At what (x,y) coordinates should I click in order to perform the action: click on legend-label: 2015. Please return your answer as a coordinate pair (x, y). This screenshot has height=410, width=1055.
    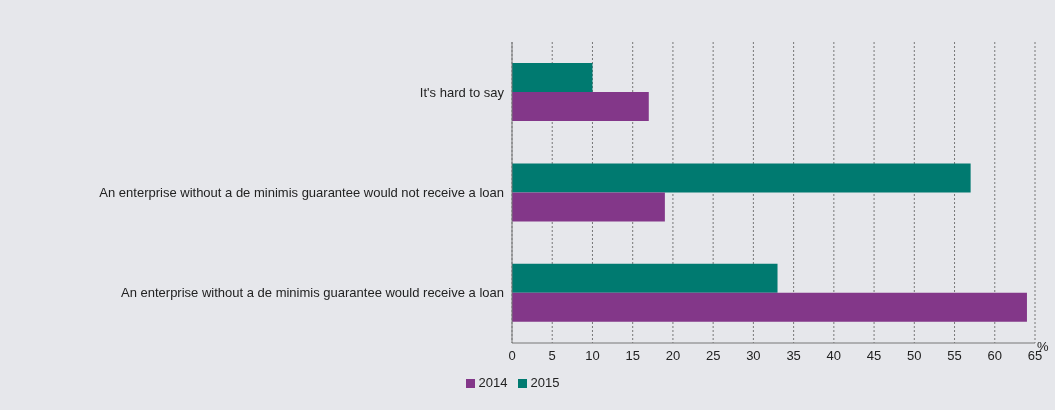
    Looking at the image, I should click on (545, 382).